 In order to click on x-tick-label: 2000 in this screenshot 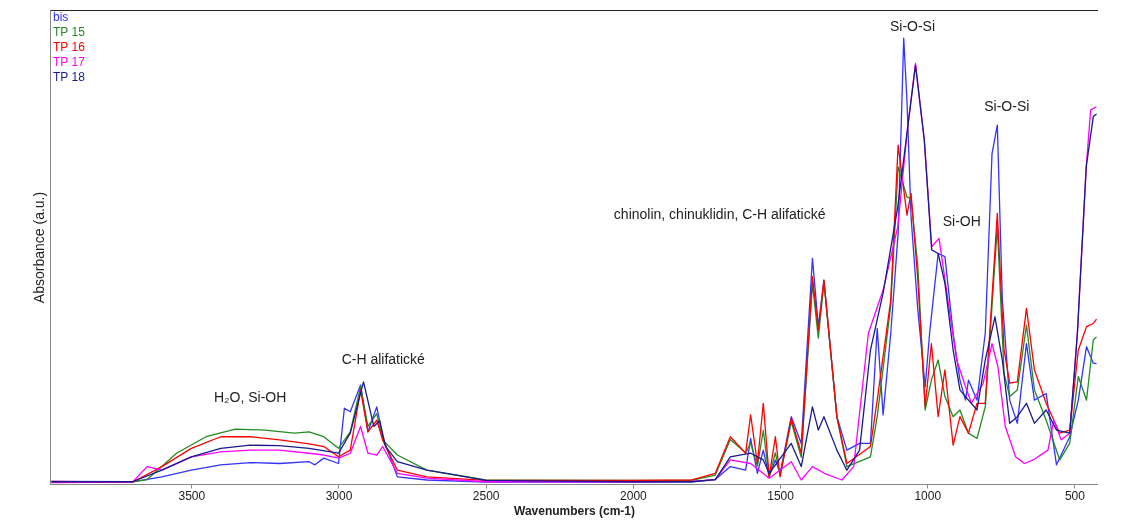, I will do `click(634, 495)`.